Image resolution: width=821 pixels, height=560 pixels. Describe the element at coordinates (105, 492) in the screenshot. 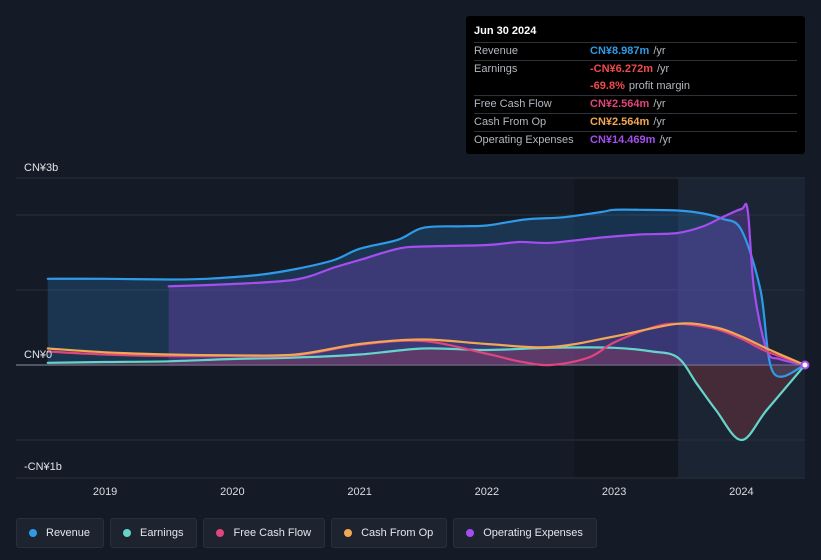

I see `x-tick-label: 2019` at that location.